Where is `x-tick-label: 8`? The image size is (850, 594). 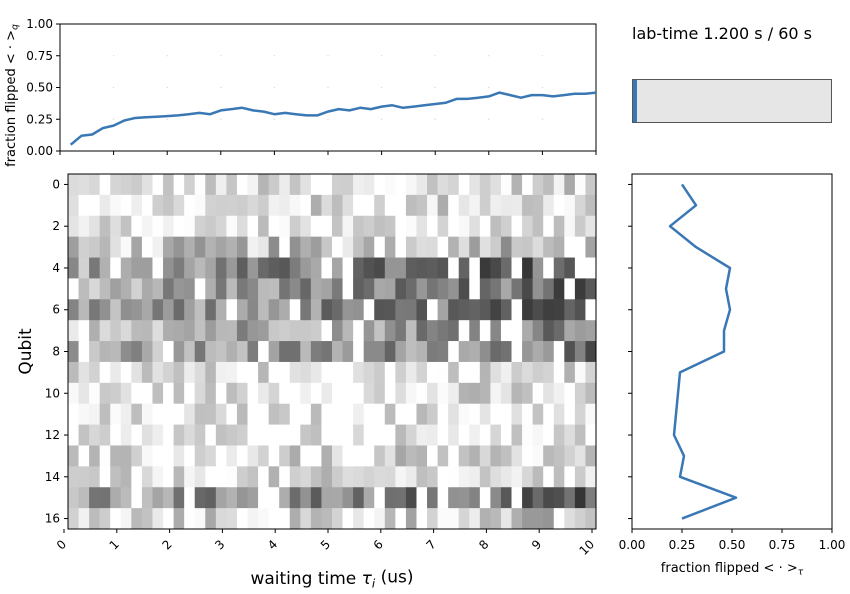 x-tick-label: 8 is located at coordinates (483, 544).